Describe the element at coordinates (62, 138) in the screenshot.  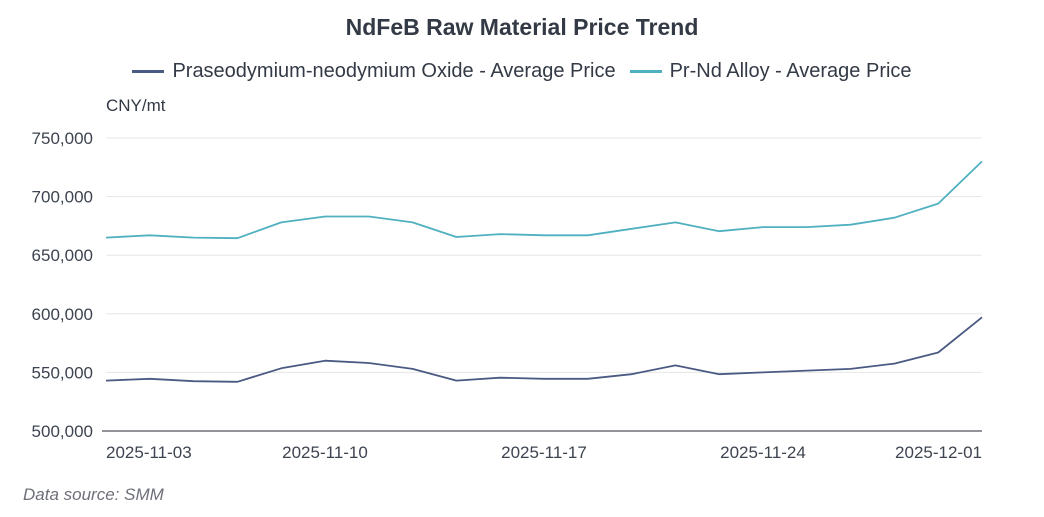
I see `y-tick-label: 750,000` at that location.